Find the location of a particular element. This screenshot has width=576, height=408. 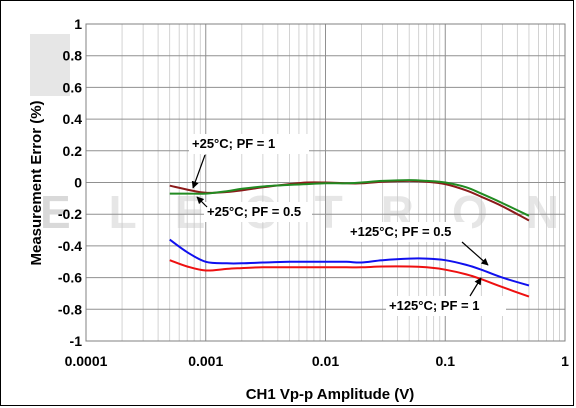

y-tick-label: -0.4 is located at coordinates (70, 246).